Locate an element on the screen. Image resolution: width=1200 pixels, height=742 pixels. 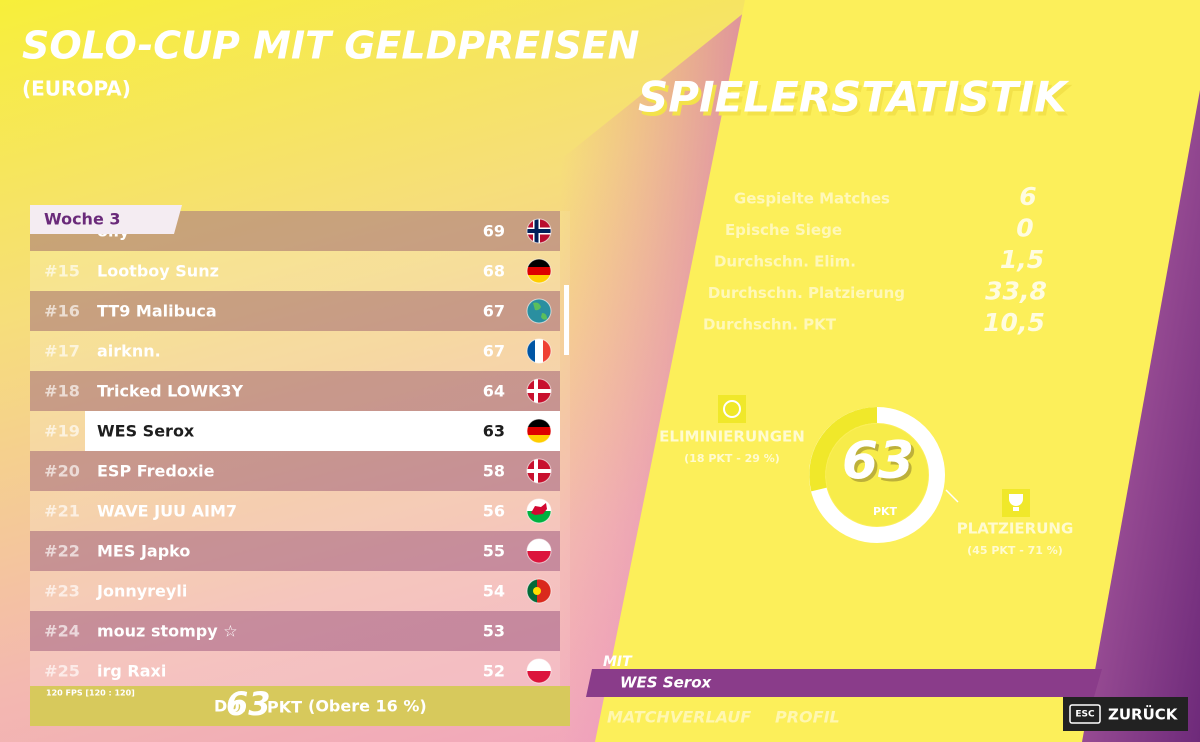
stat-value: 1,5 is located at coordinates (1022, 259).